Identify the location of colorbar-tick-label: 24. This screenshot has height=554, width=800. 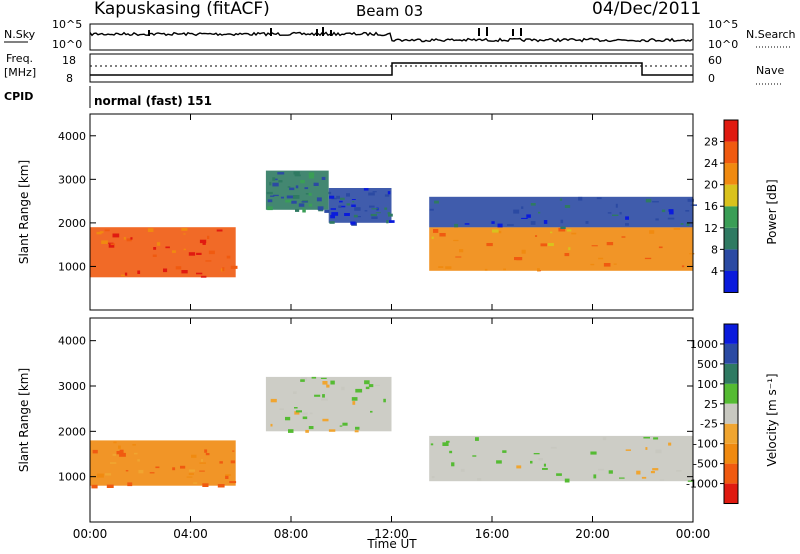
(711, 163).